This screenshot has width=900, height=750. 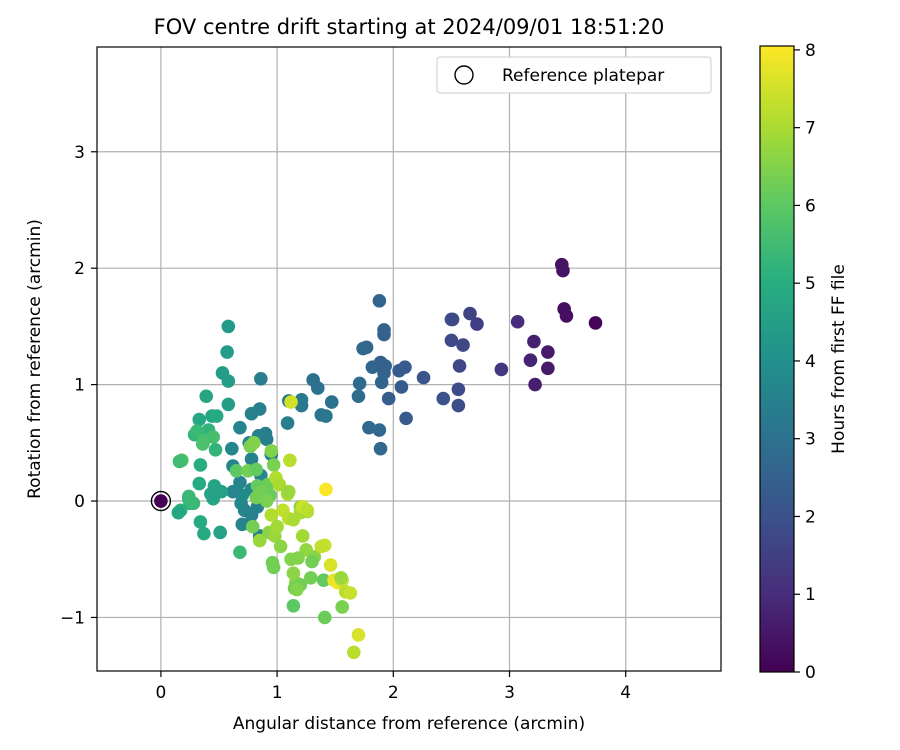 What do you see at coordinates (583, 76) in the screenshot?
I see `legend-label: Reference platepar` at bounding box center [583, 76].